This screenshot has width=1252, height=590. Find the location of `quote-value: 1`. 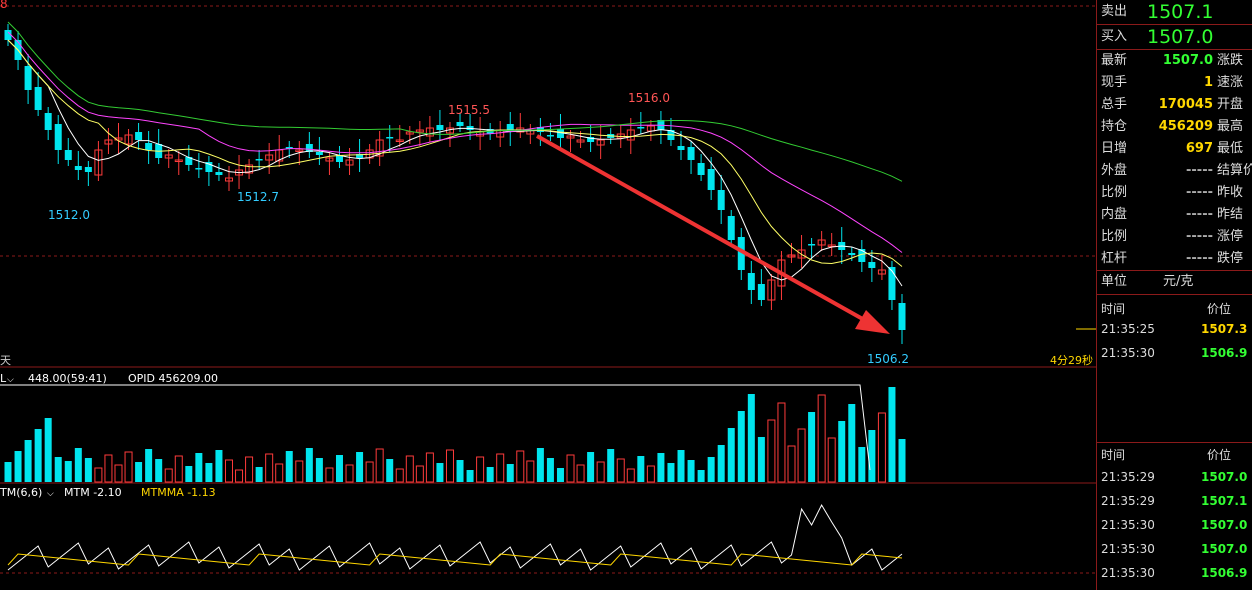

quote-value: 1 is located at coordinates (1208, 82).